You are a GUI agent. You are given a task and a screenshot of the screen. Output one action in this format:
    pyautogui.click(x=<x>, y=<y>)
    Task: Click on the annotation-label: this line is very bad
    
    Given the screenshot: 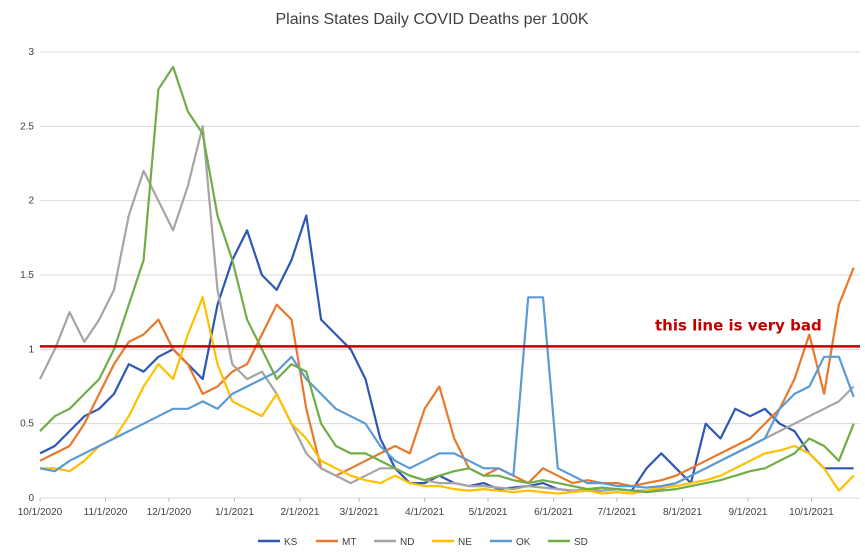 What is the action you would take?
    pyautogui.click(x=738, y=325)
    